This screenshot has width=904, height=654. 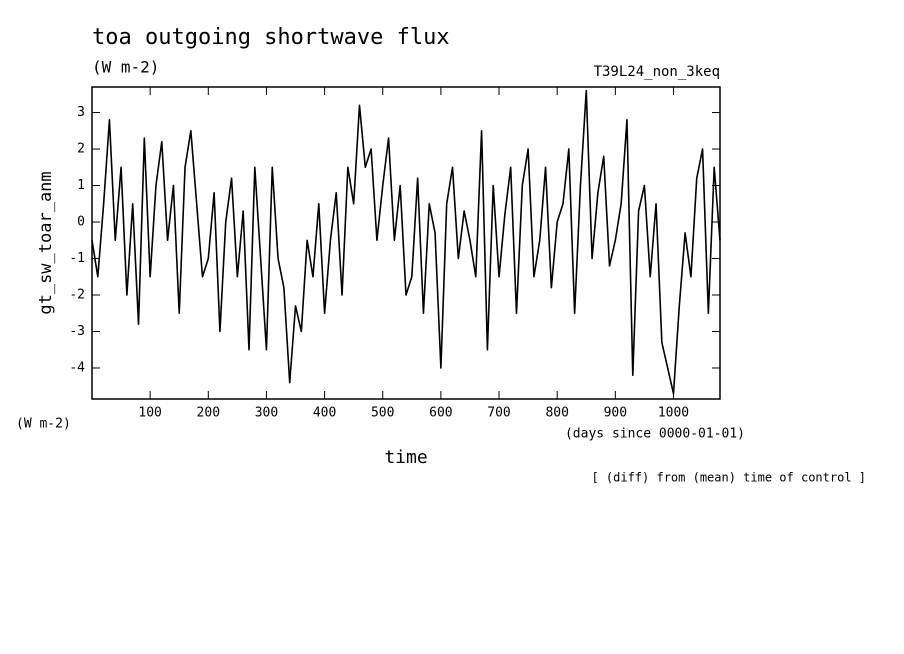 I want to click on y-tick-label: 3, so click(x=81, y=112).